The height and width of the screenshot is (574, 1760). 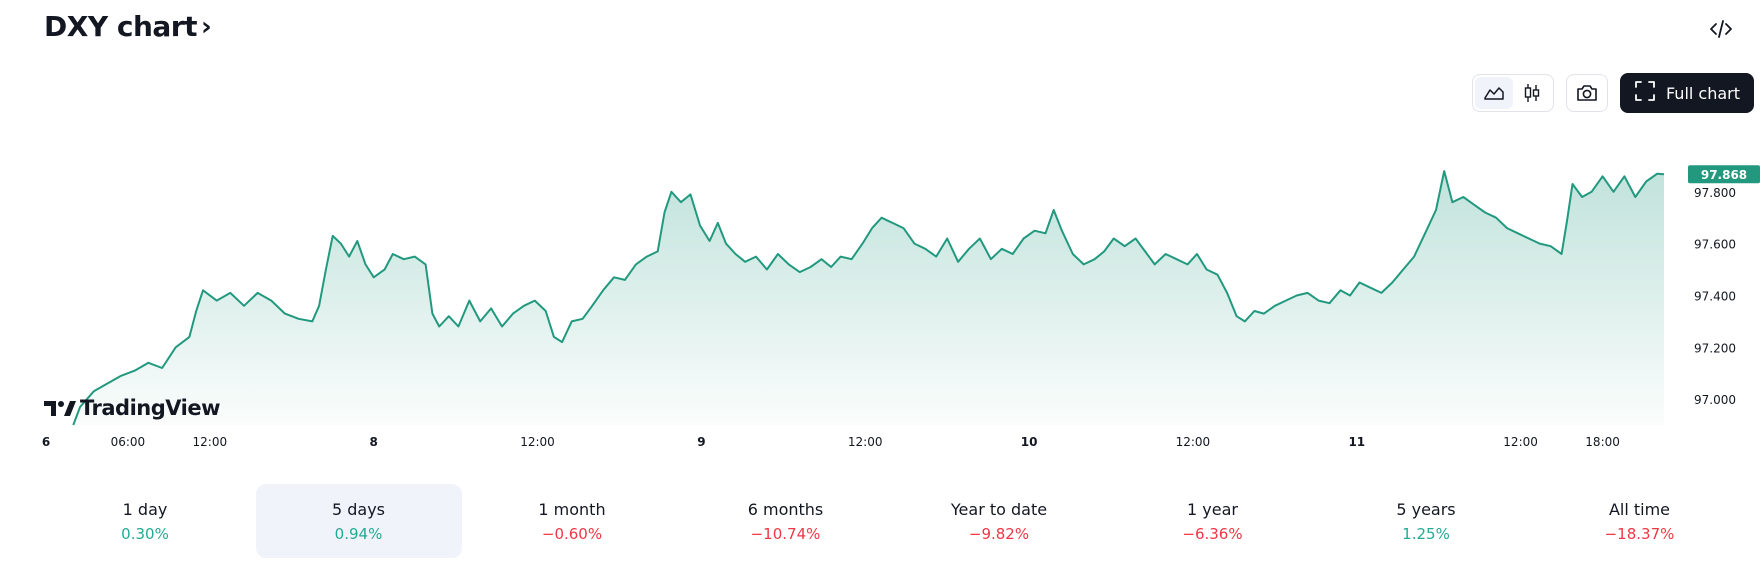 I want to click on last-price-label: 97.868, so click(x=1724, y=175).